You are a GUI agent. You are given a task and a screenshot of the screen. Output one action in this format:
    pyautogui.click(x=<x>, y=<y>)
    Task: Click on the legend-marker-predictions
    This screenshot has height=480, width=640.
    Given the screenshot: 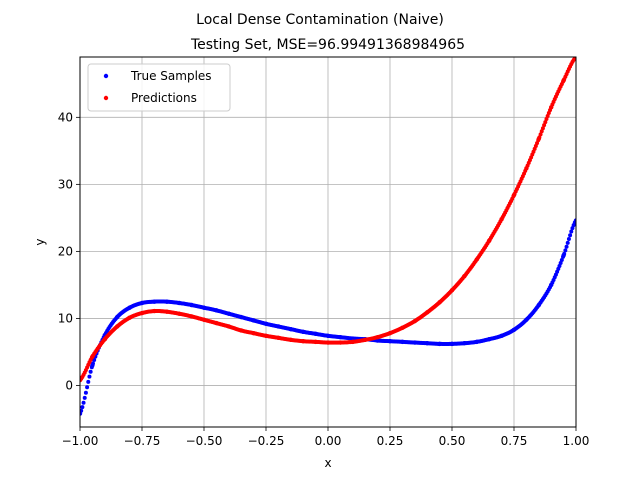 What is the action you would take?
    pyautogui.click(x=106, y=98)
    